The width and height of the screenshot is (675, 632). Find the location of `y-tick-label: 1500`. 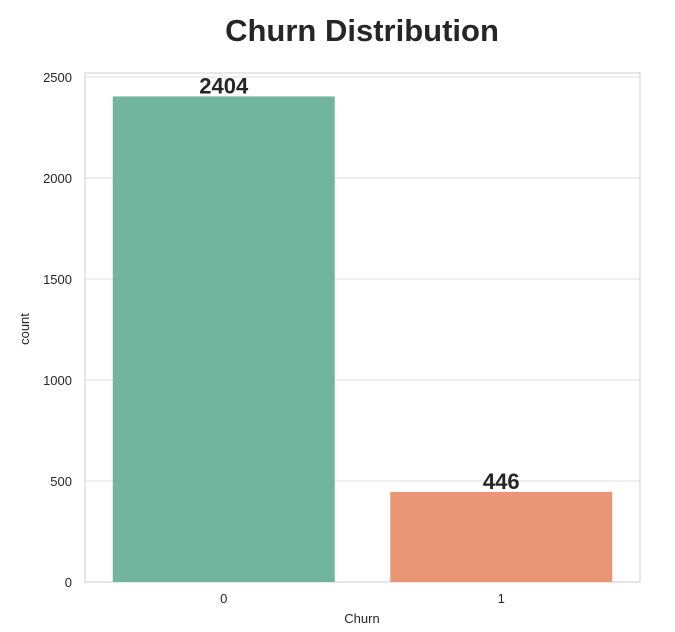

y-tick-label: 1500 is located at coordinates (57, 279).